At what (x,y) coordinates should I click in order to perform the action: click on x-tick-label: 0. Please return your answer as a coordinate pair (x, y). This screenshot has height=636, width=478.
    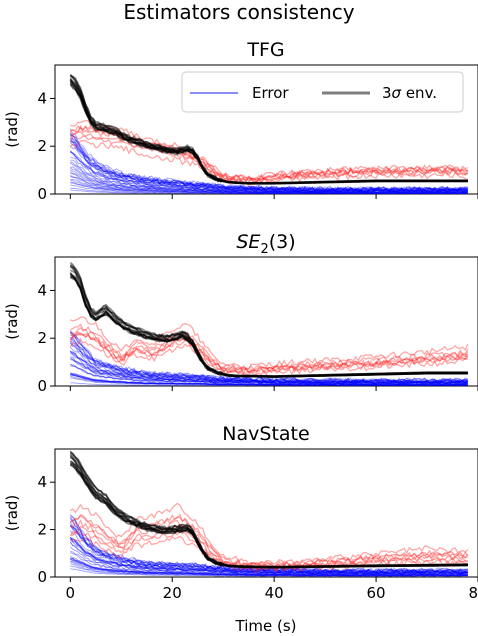
    Looking at the image, I should click on (71, 593).